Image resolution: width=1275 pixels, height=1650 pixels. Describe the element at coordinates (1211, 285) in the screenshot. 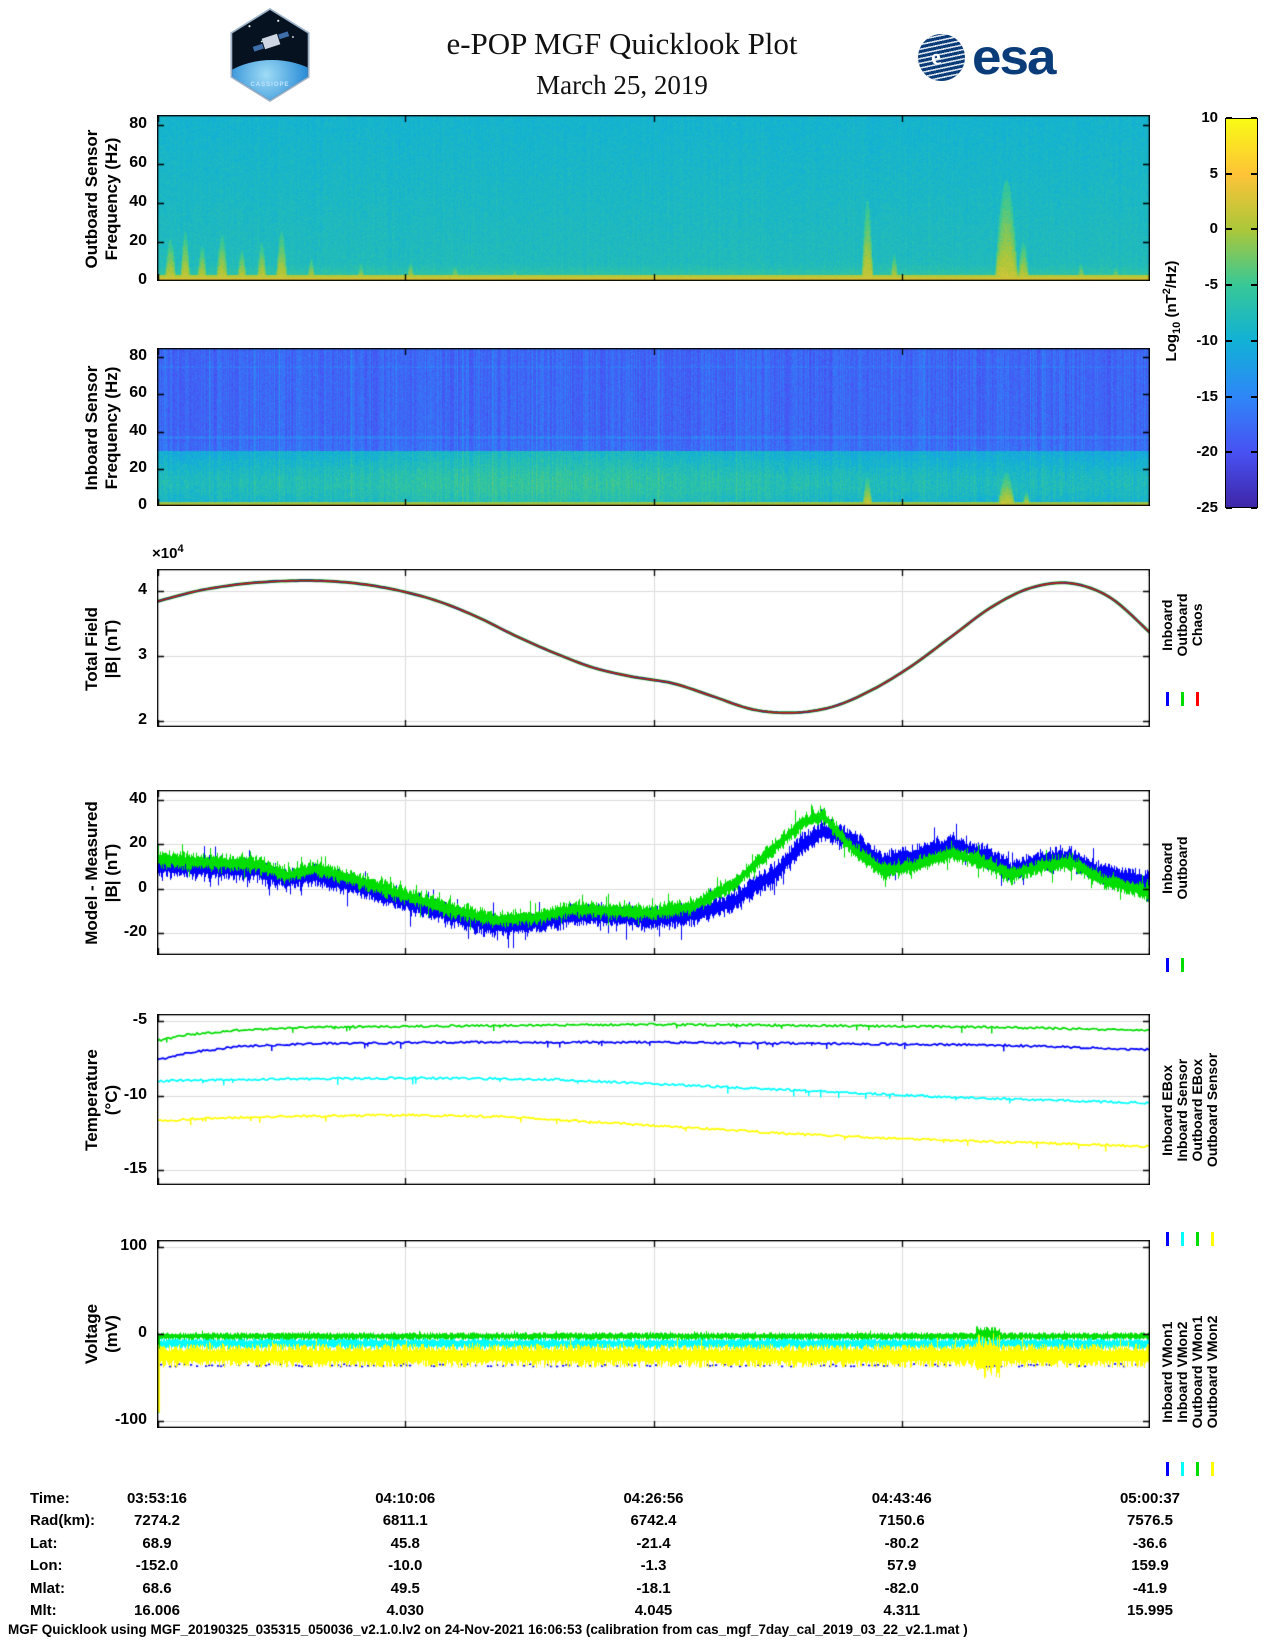

I see `colorbar-tick-label: -5` at that location.